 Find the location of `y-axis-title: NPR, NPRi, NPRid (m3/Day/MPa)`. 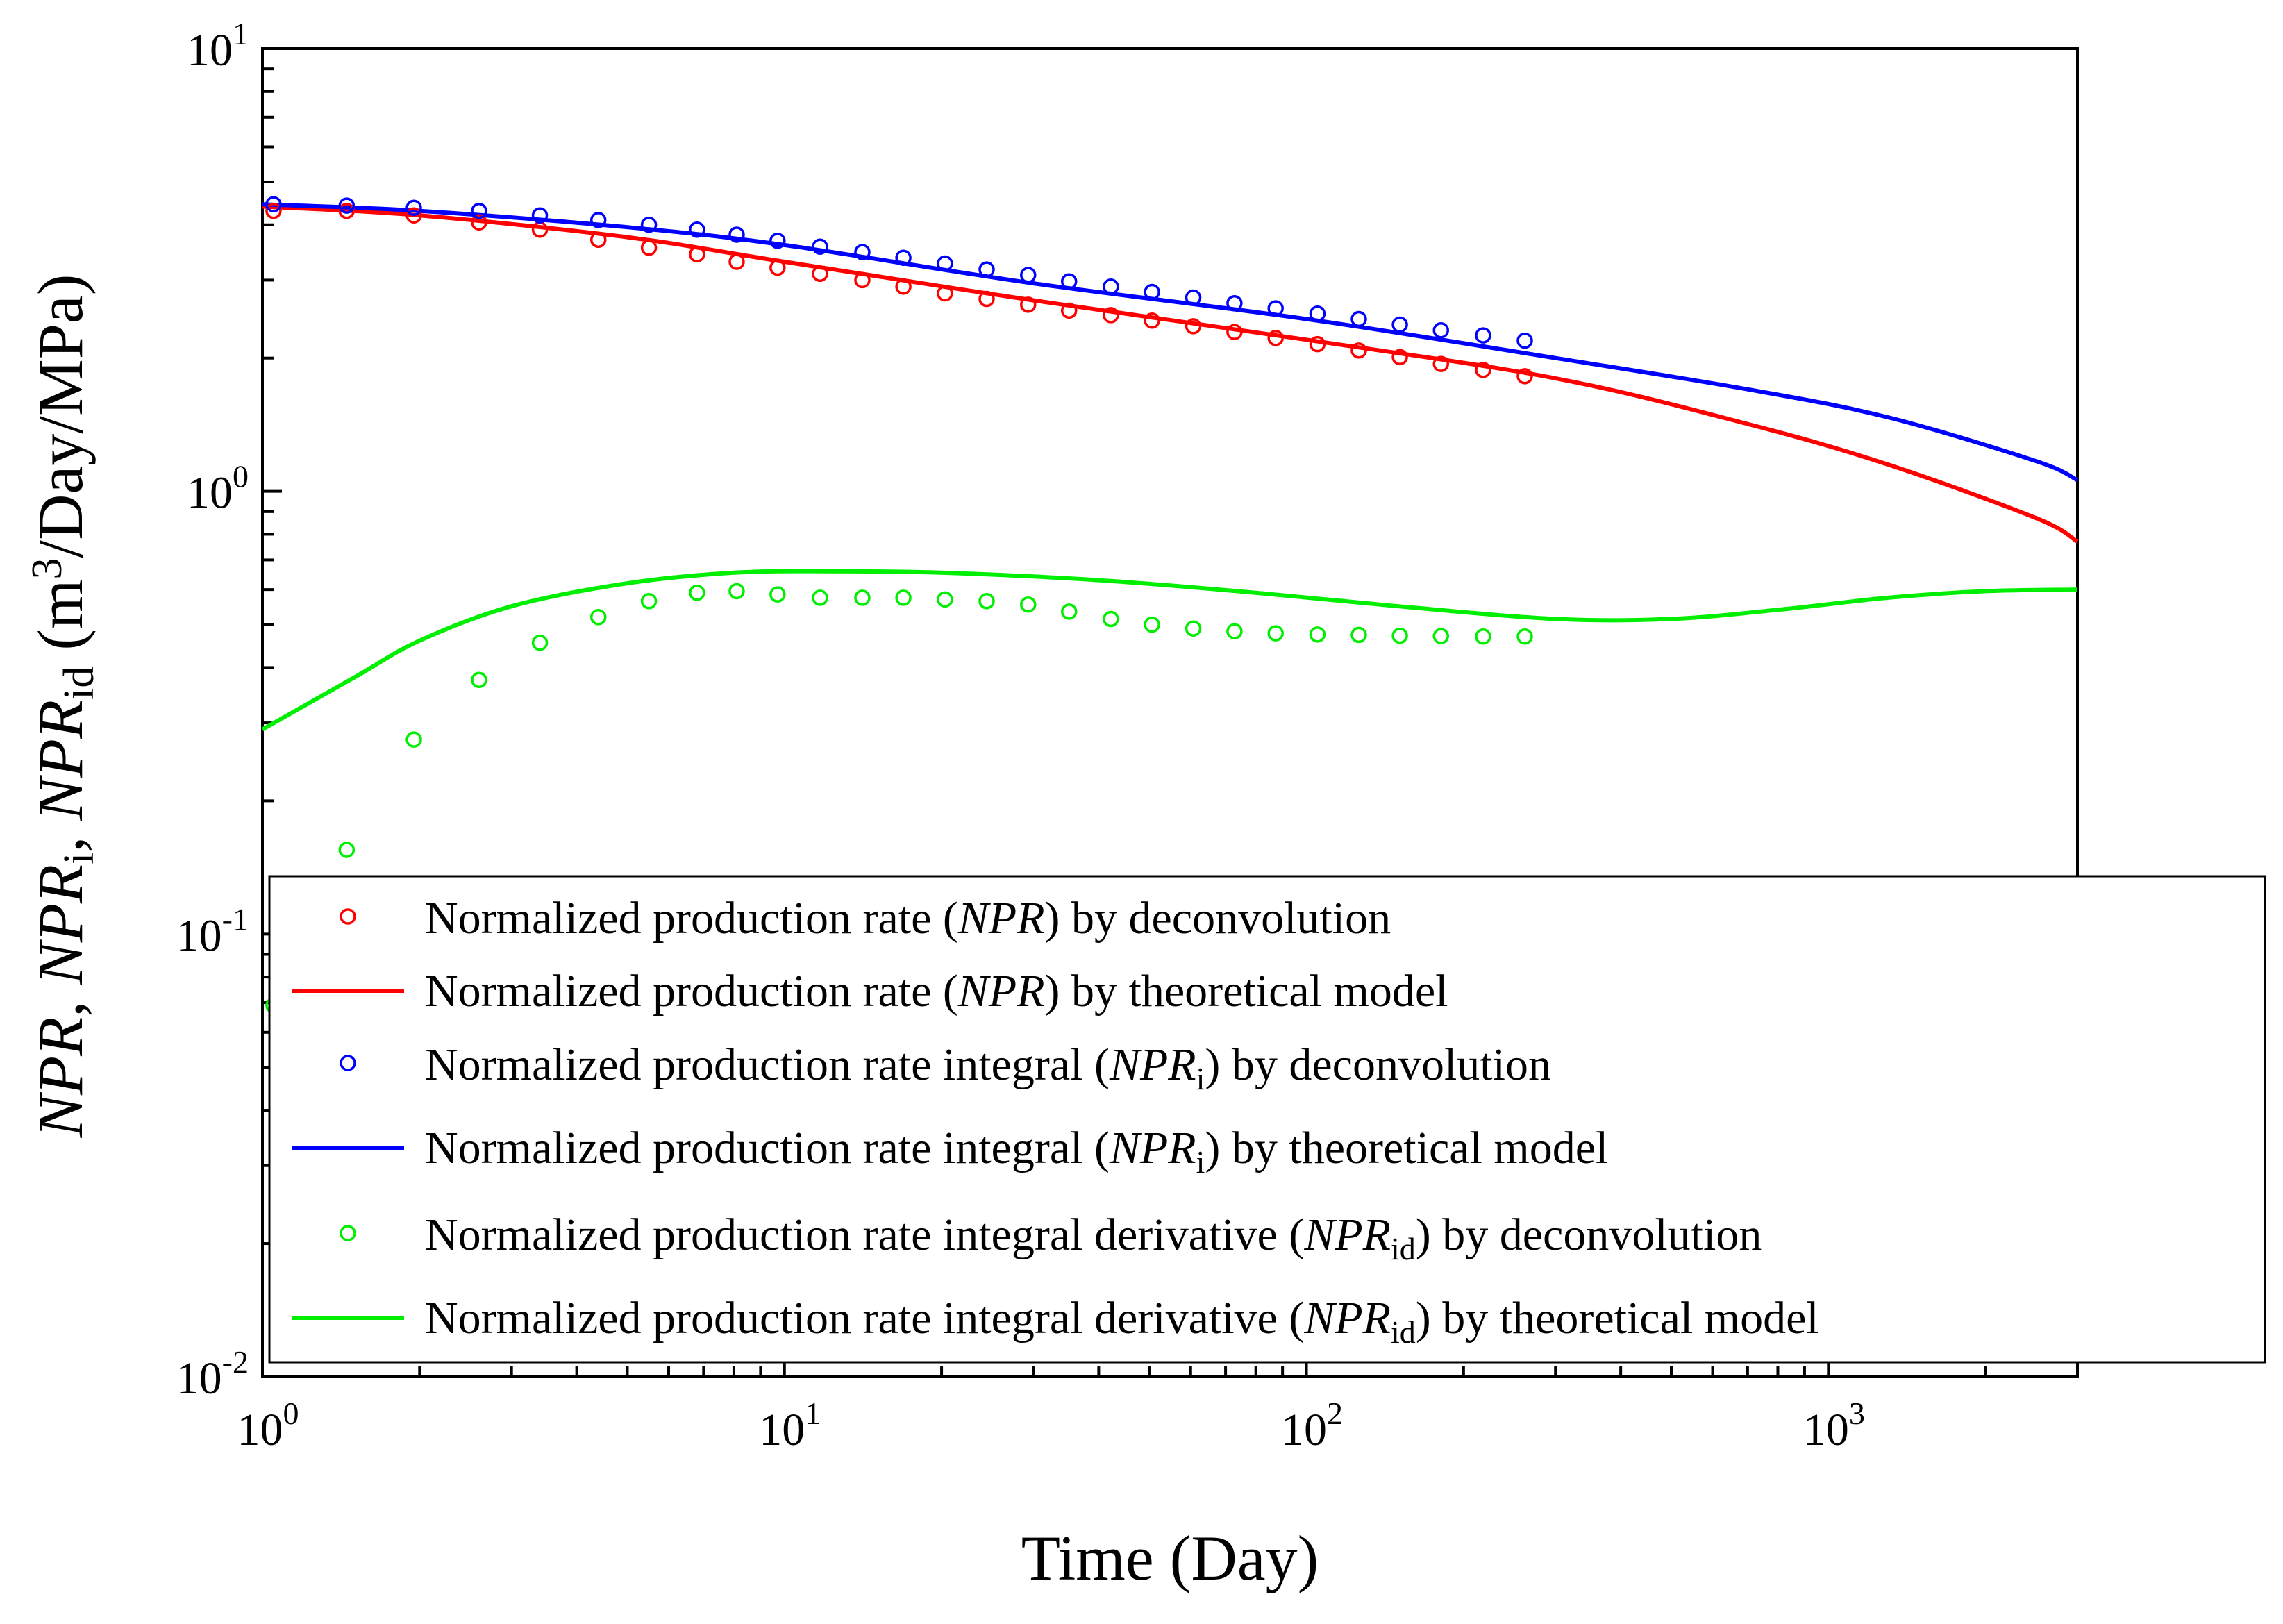

y-axis-title: NPR, NPRi, NPRid (m3/Day/MPa) is located at coordinates (63, 707).